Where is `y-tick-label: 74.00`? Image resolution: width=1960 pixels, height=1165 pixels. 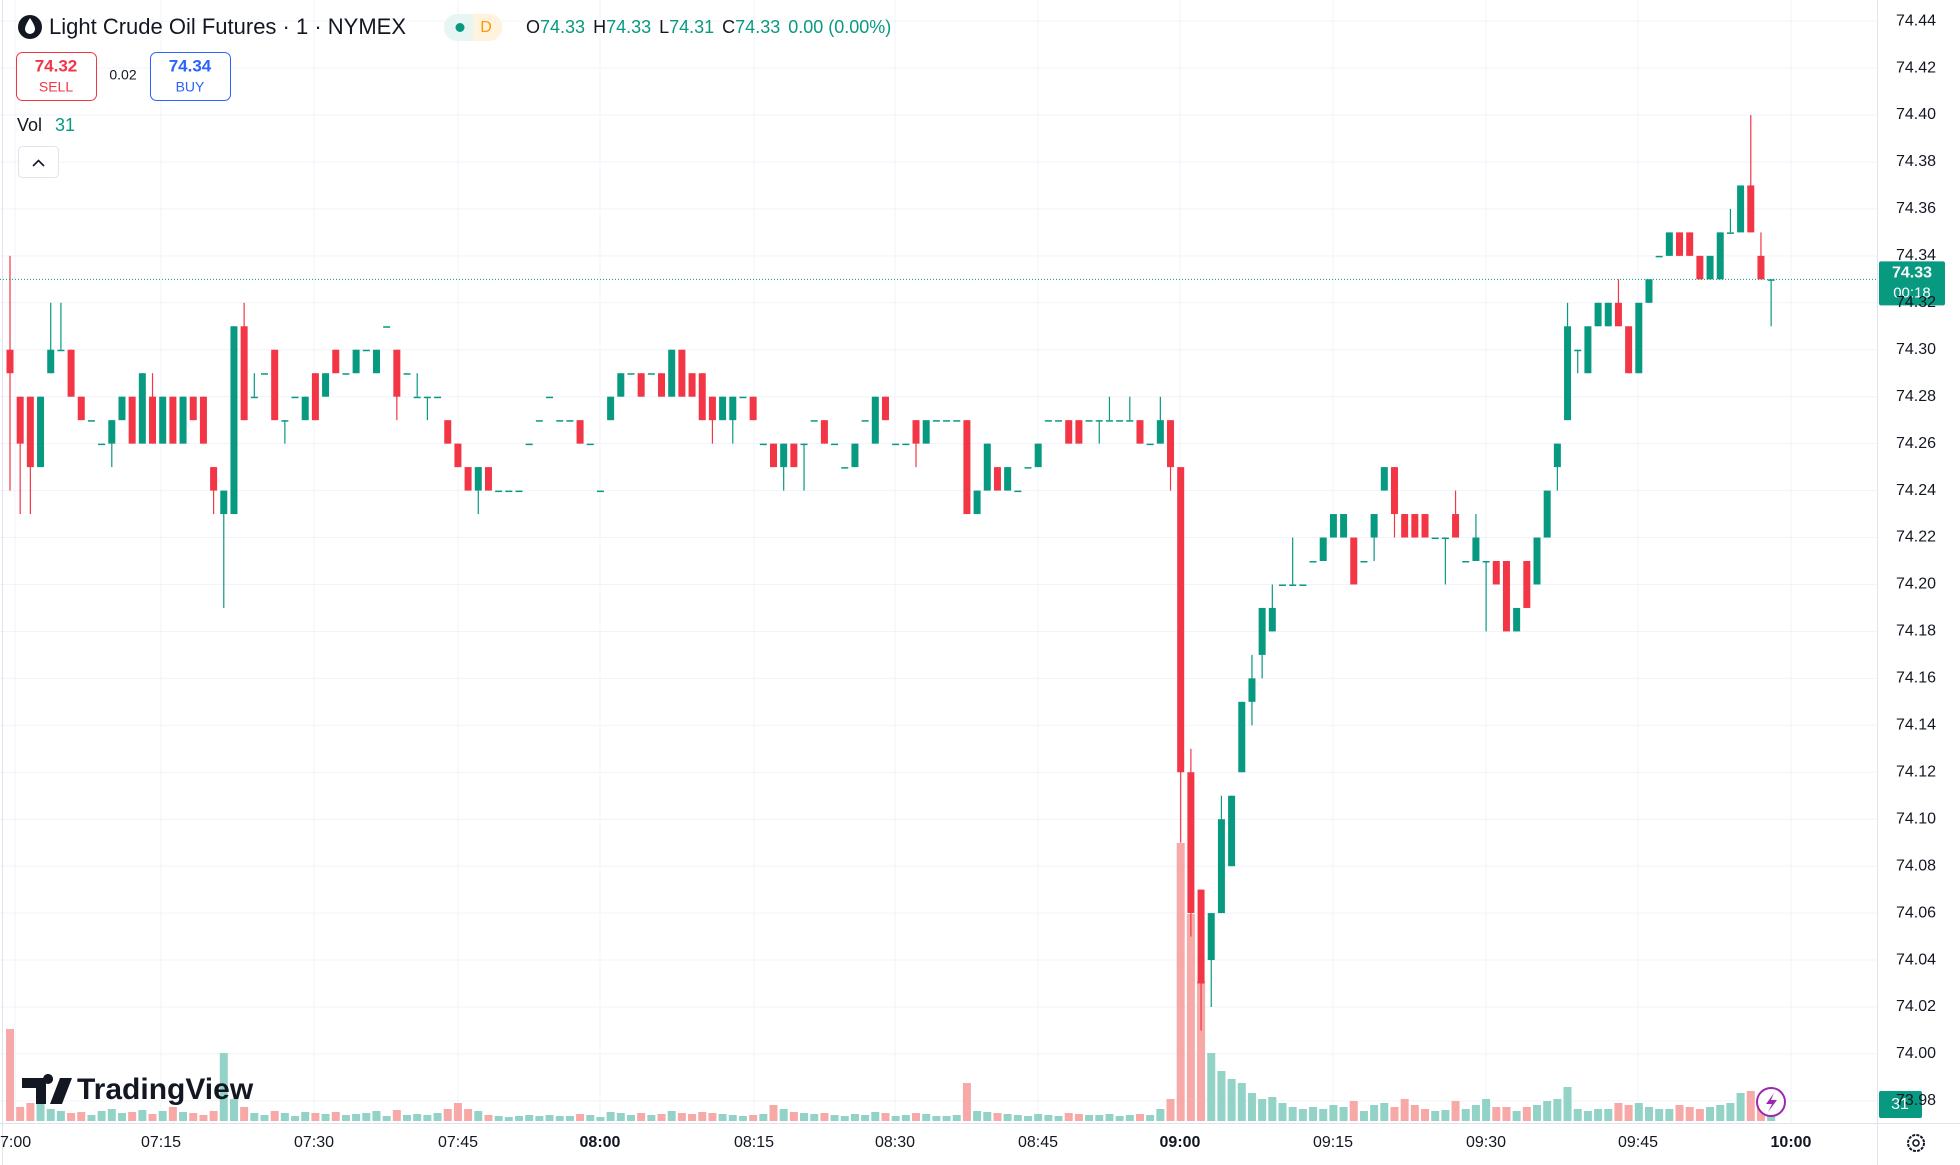 y-tick-label: 74.00 is located at coordinates (1916, 1053).